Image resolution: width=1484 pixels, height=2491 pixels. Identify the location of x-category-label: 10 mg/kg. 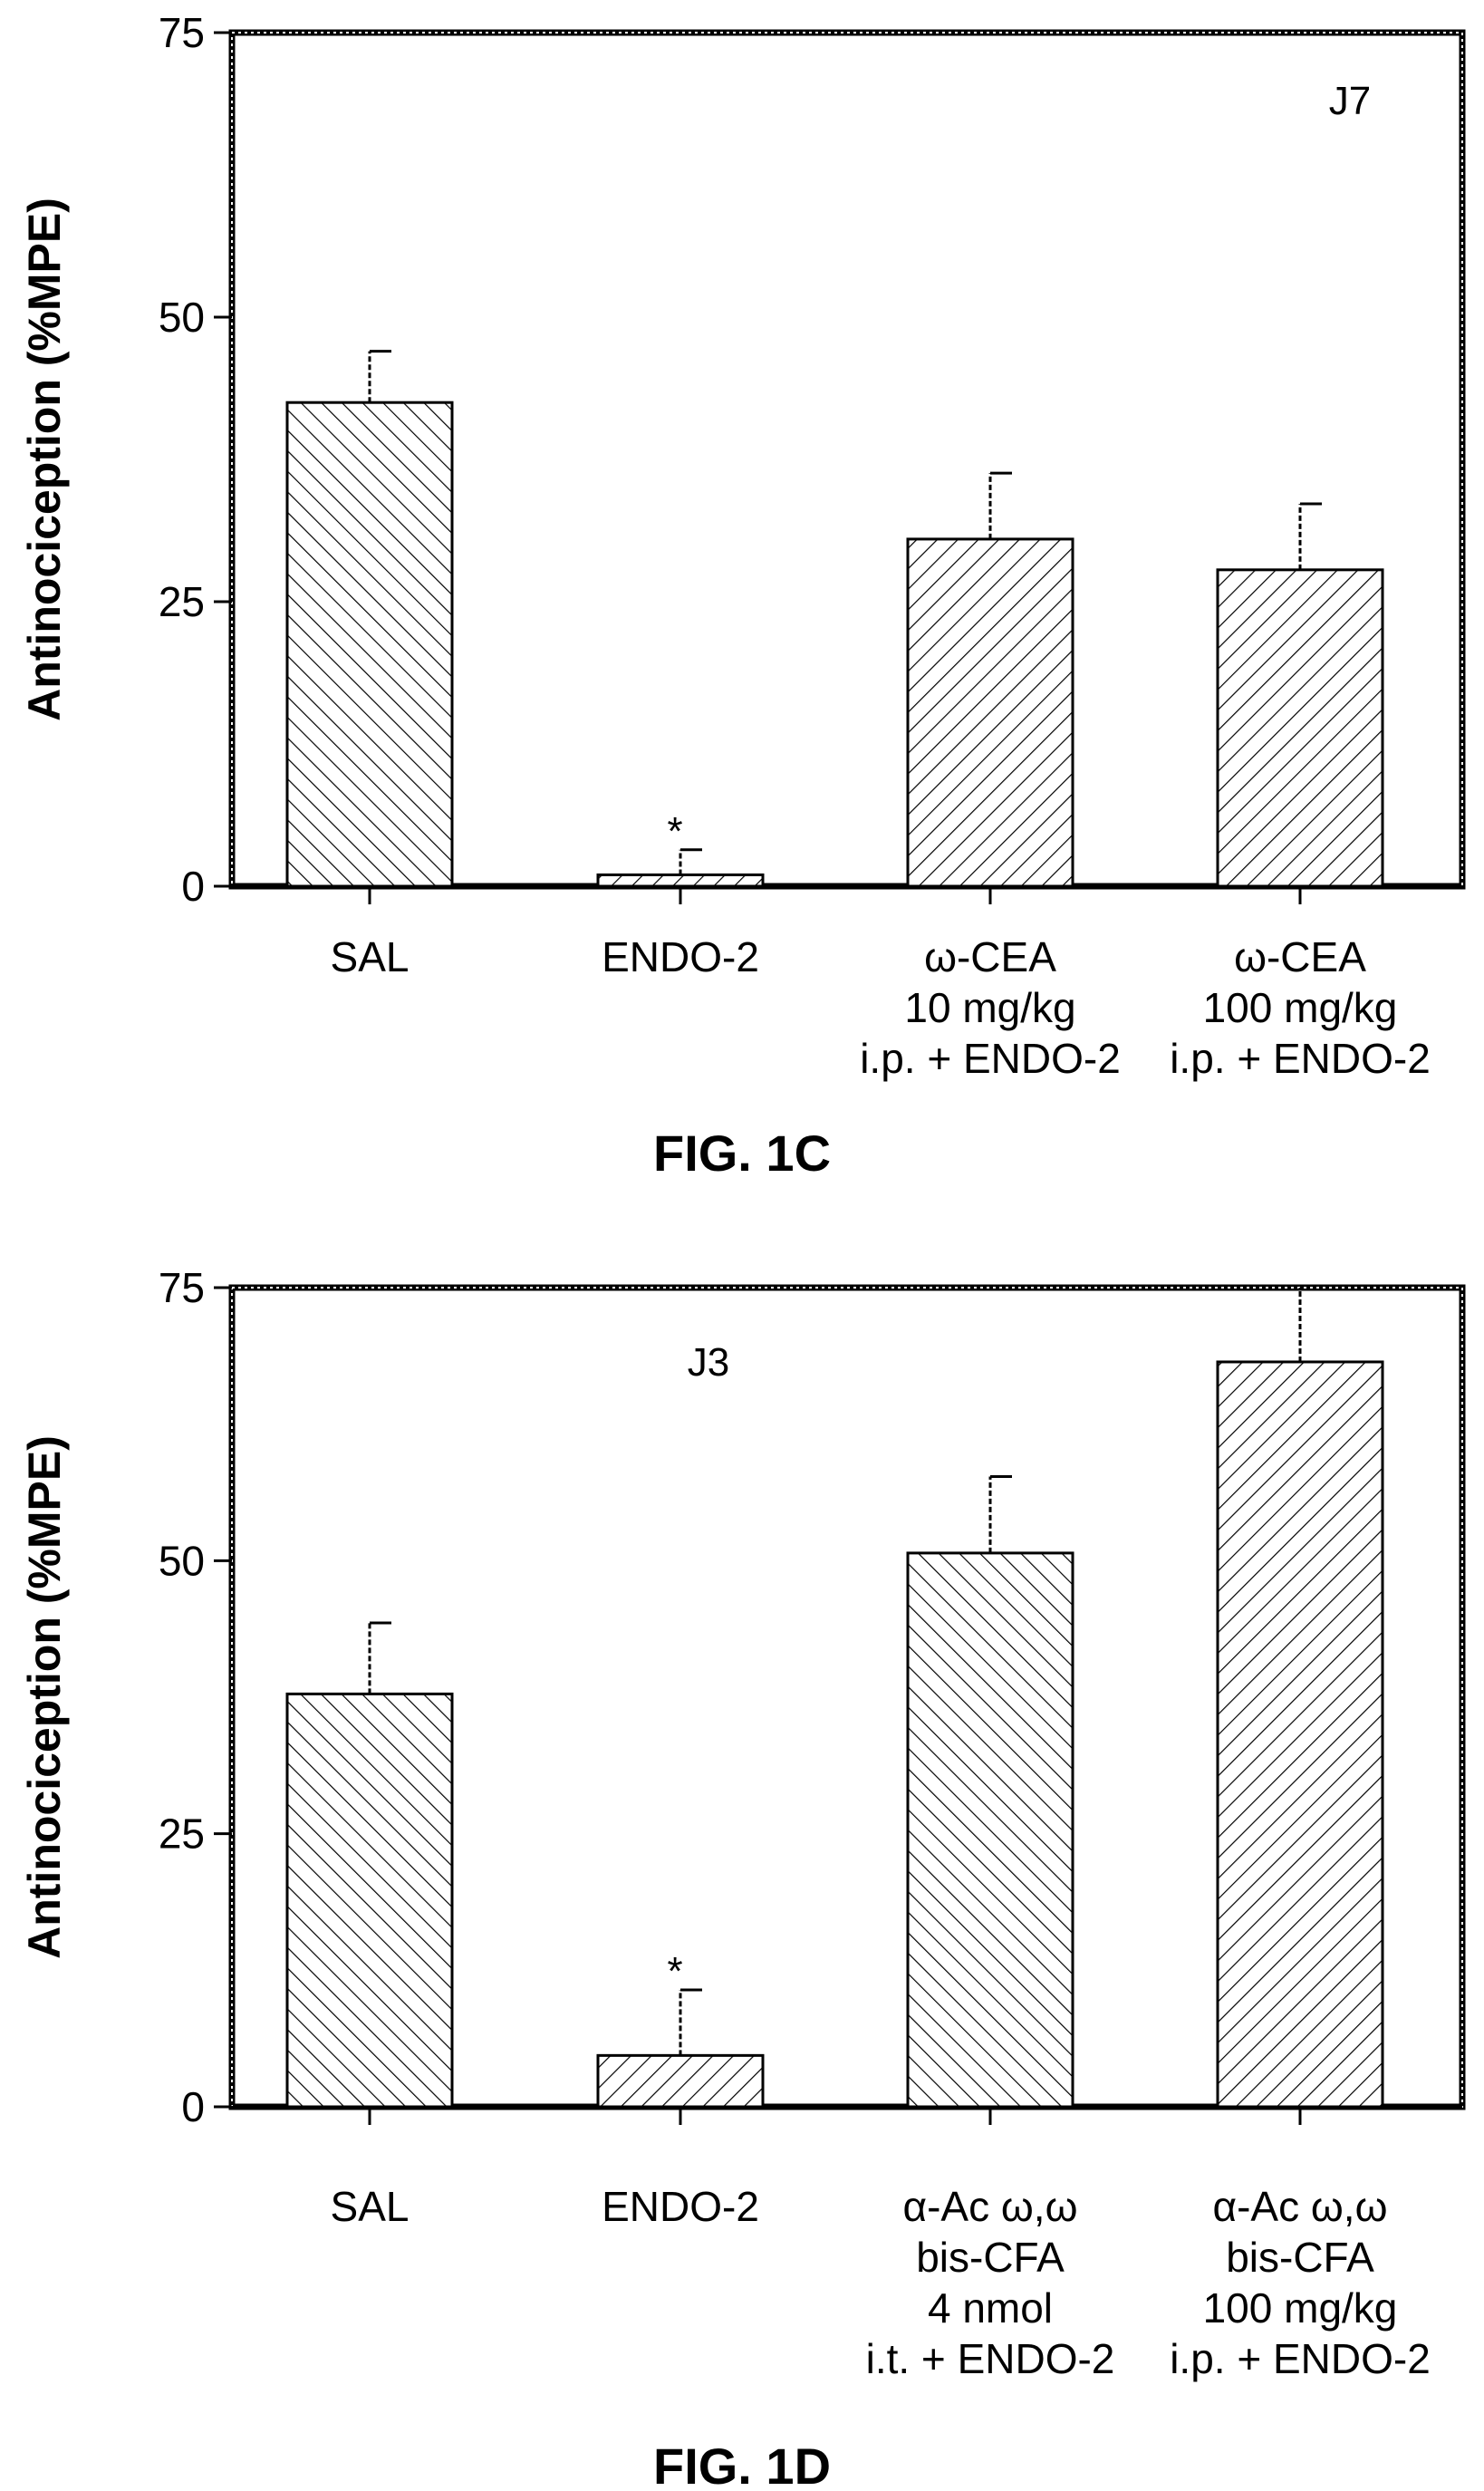
(989, 1007).